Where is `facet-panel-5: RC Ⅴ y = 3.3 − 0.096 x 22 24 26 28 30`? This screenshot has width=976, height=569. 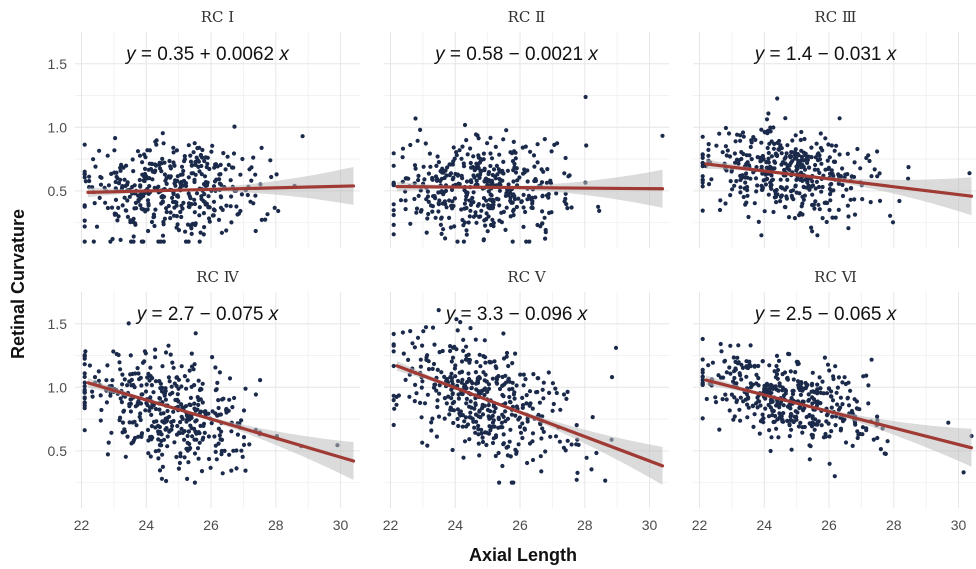
facet-panel-5: RC Ⅴ y = 3.3 − 0.096 x 22 24 26 28 30 is located at coordinates (526, 400).